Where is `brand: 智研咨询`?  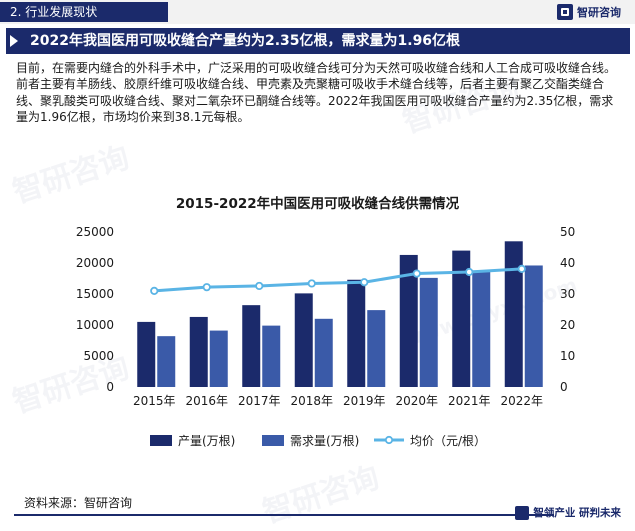 brand: 智研咨询 is located at coordinates (589, 12).